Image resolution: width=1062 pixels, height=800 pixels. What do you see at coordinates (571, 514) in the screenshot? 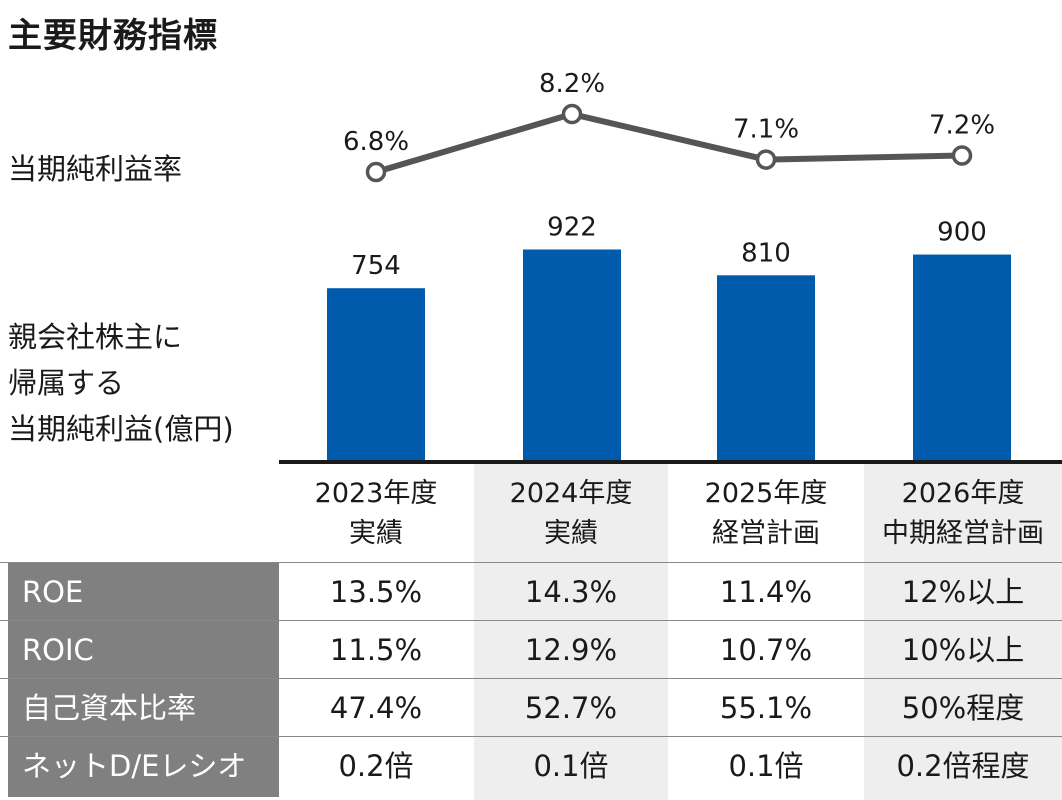
I see `header-2024: 2024年度 実績` at bounding box center [571, 514].